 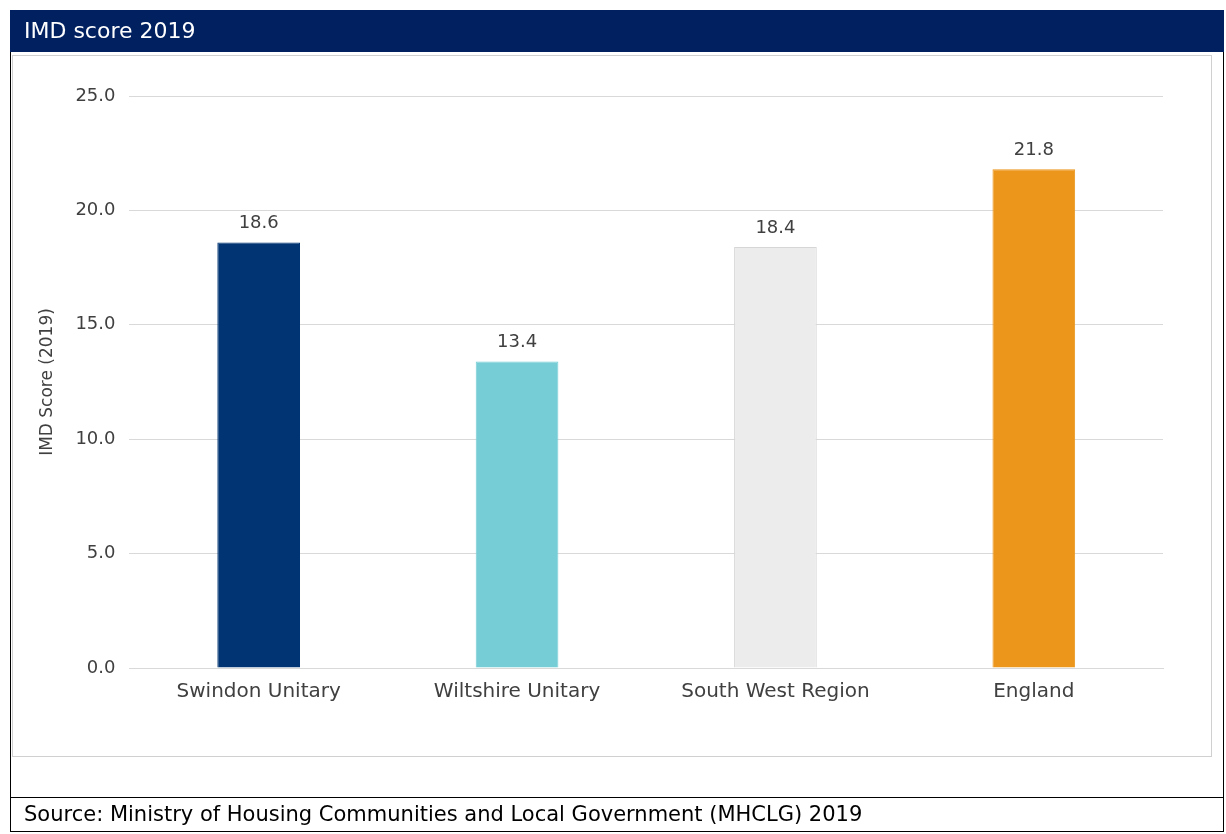 I want to click on x-tick-label: England, so click(x=1034, y=690).